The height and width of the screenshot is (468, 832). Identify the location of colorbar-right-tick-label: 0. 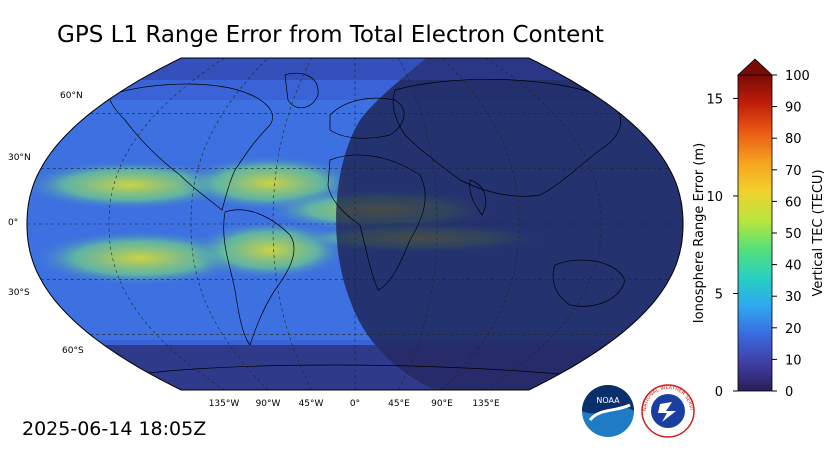
(789, 392).